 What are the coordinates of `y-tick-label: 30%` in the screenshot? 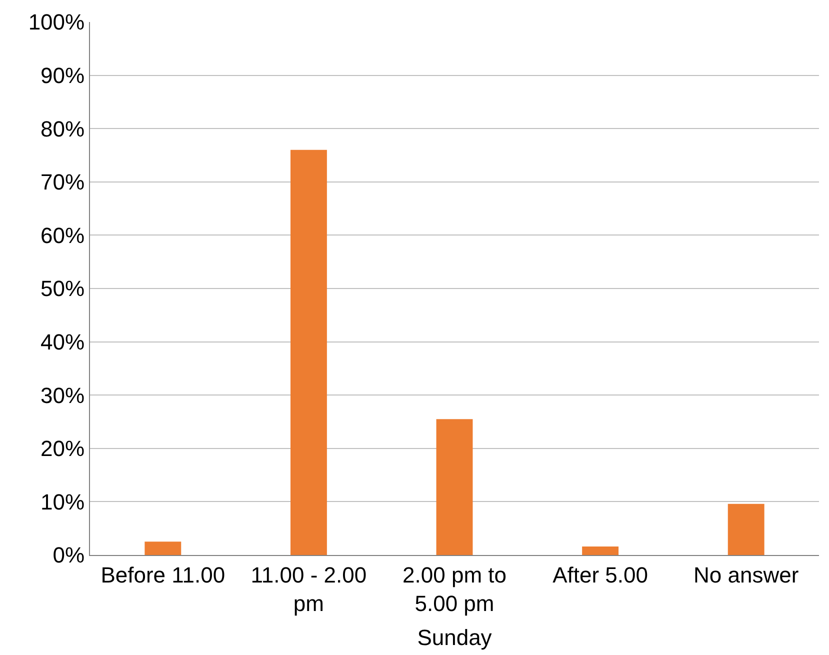 It's located at (62, 395).